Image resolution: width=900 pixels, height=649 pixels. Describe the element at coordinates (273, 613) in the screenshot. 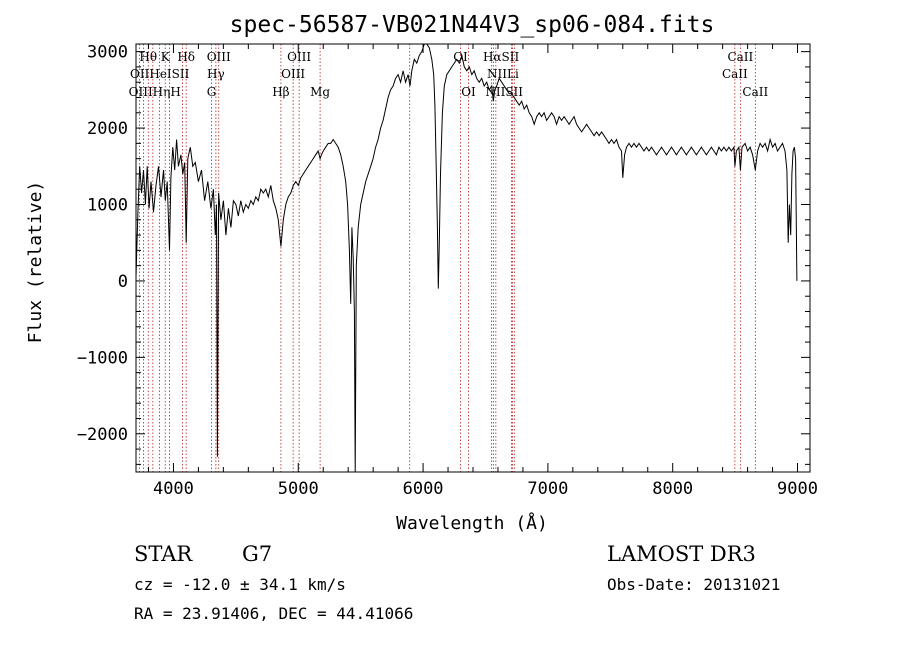

I see `coordinates-text: RA = 23.91406, DEC = 44.41066` at that location.